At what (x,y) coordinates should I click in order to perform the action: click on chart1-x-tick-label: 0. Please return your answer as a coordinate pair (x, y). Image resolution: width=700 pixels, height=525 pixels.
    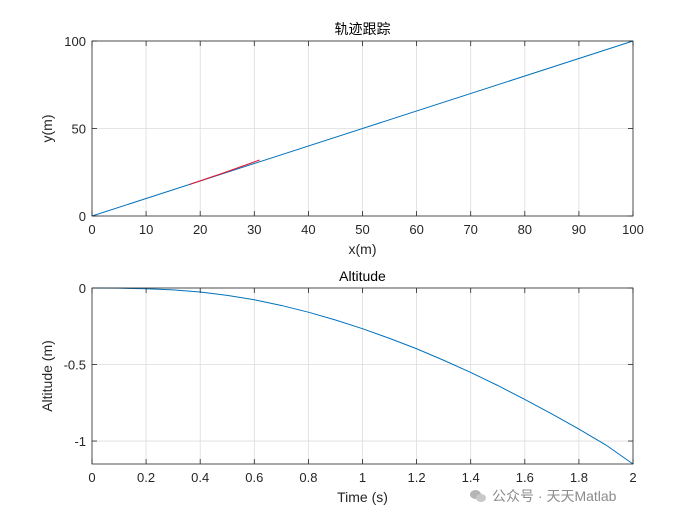
    Looking at the image, I should click on (91, 229).